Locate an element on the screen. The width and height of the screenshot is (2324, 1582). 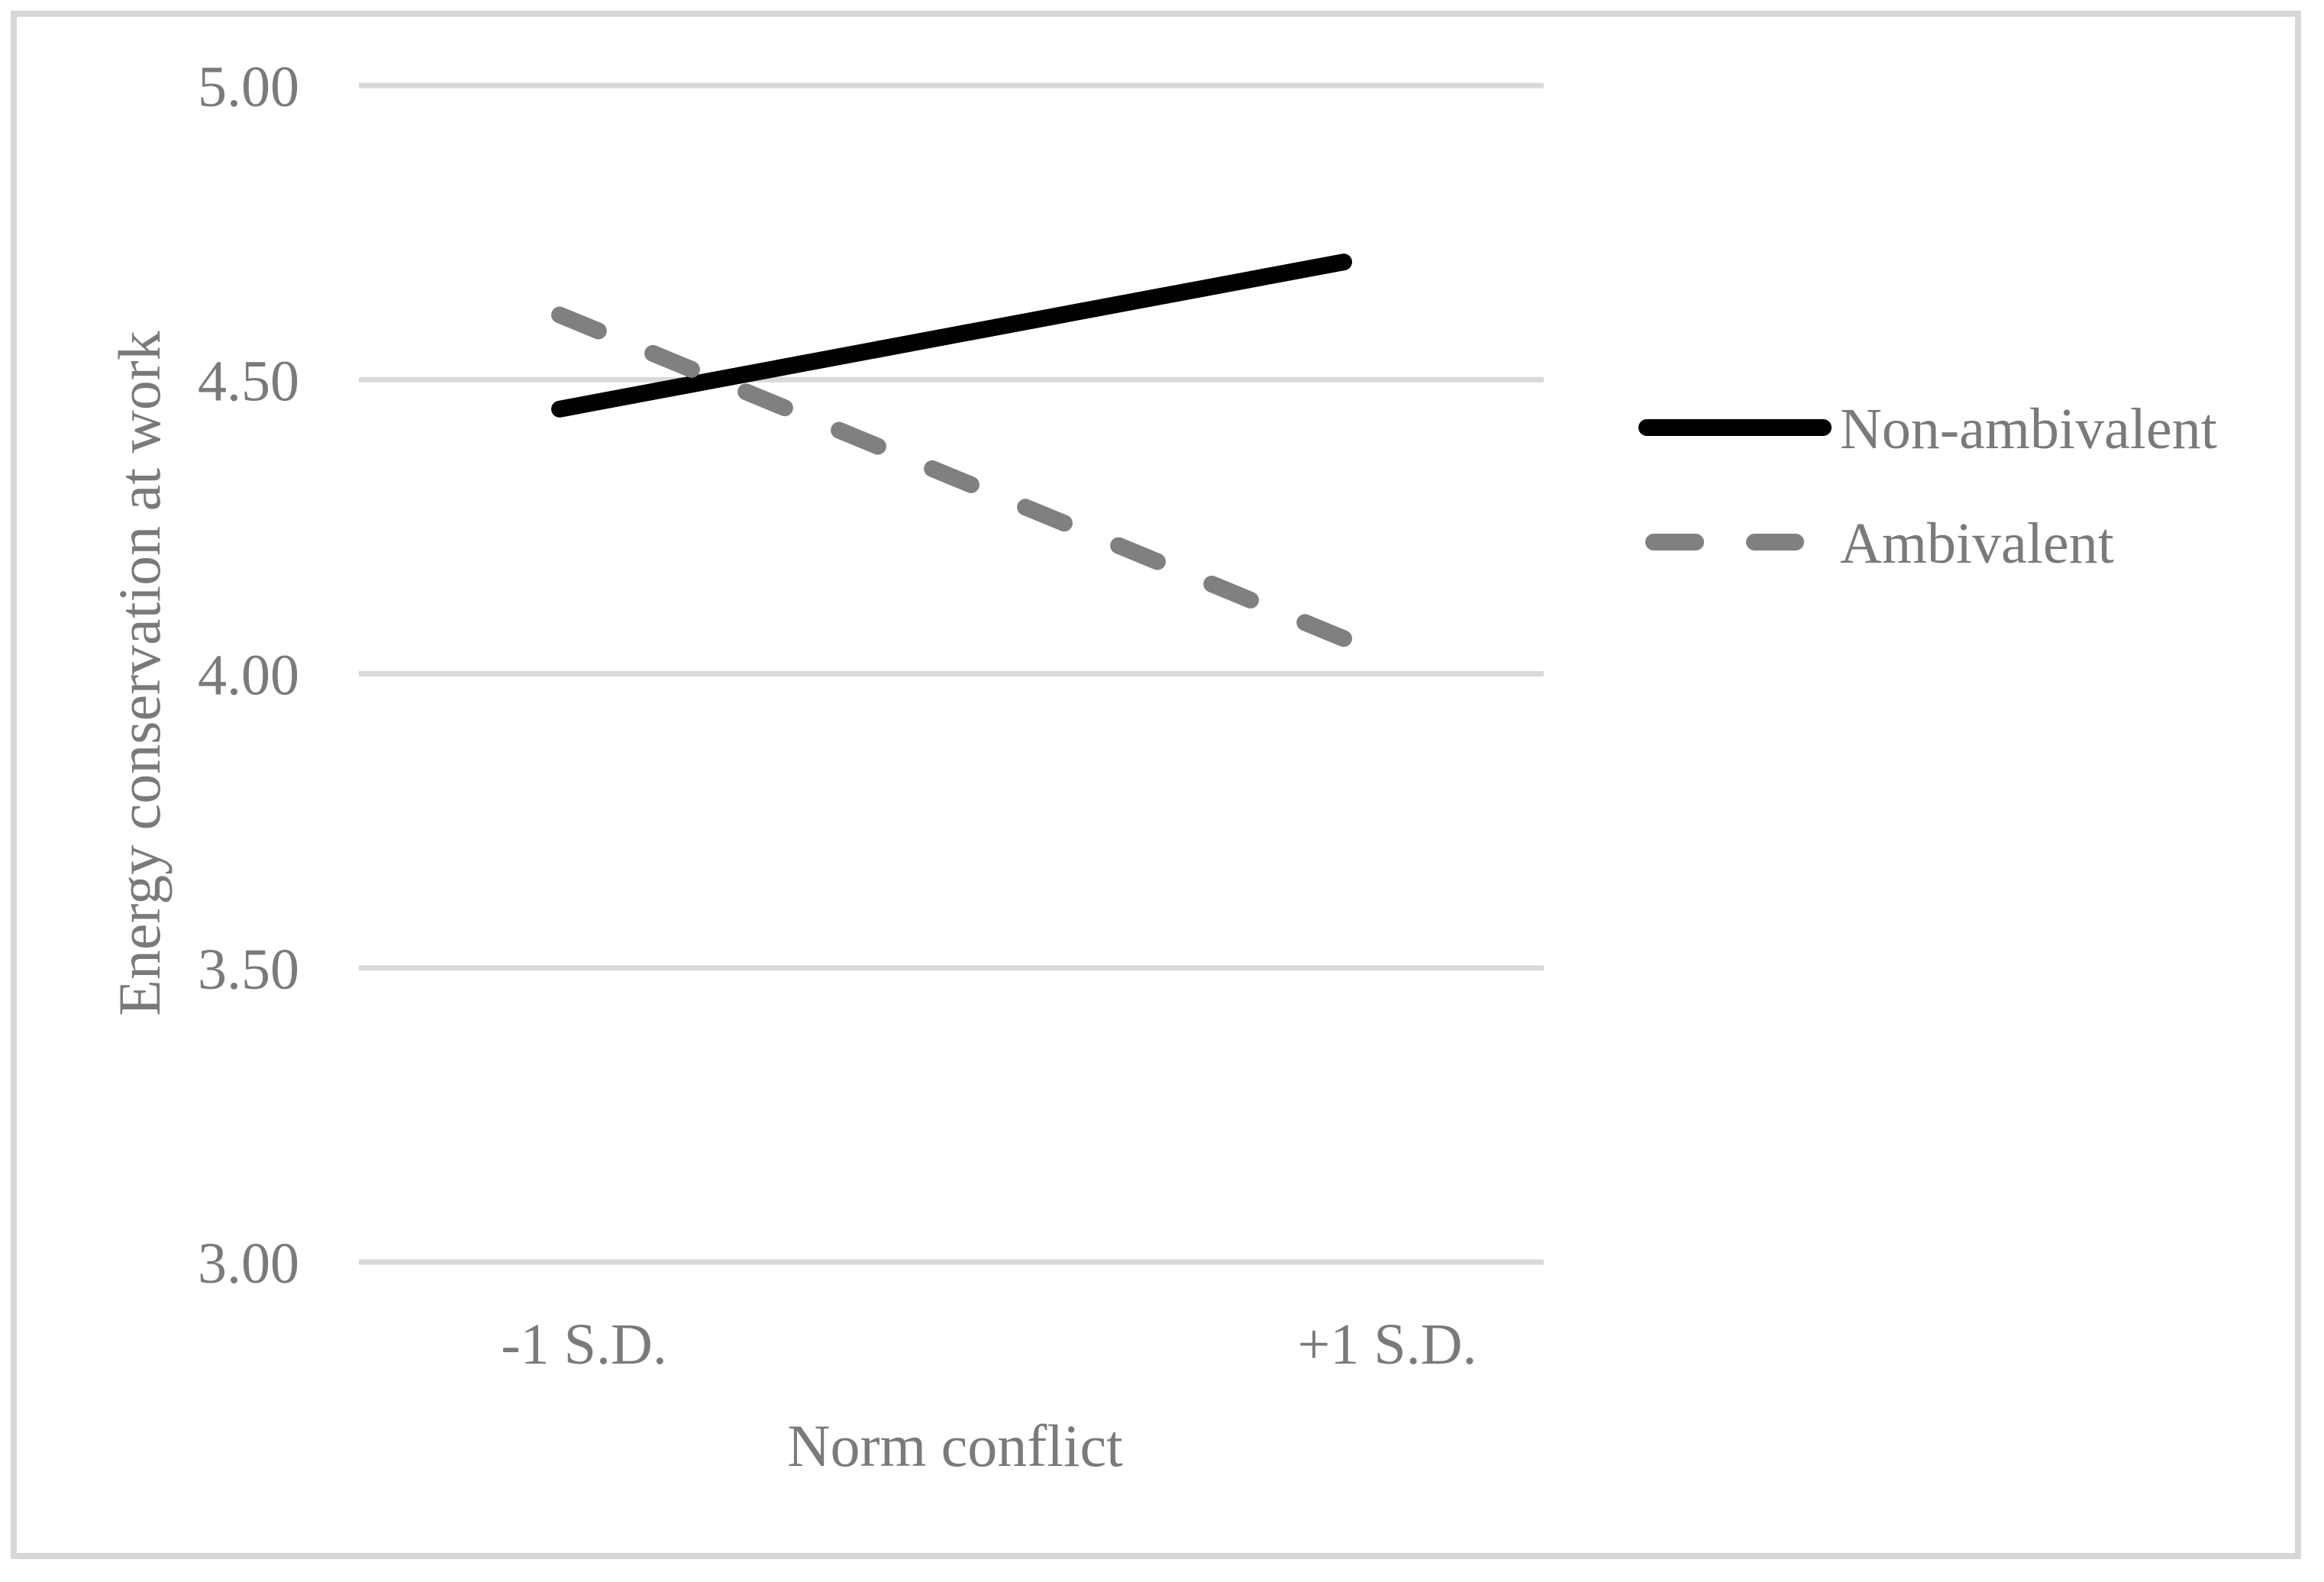
y-tick-labels: 5.00 4.50 4.00 3.50 3.00 is located at coordinates (248, 675).